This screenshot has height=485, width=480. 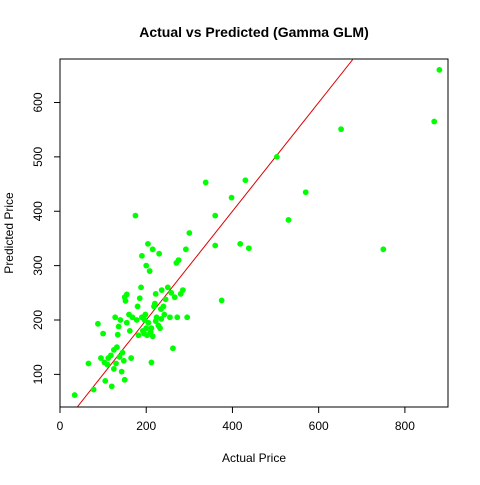 What do you see at coordinates (254, 32) in the screenshot?
I see `chart-title: Actual vs Predicted (Gamma GLM)` at bounding box center [254, 32].